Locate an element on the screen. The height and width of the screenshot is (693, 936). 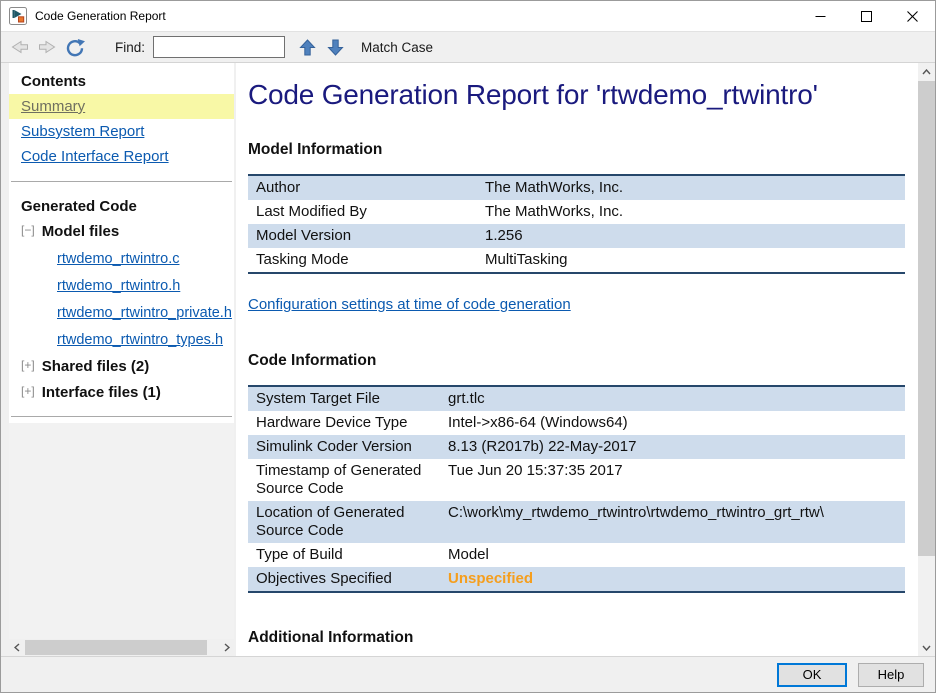
dialog-footer: OK Help is located at coordinates (468, 674).